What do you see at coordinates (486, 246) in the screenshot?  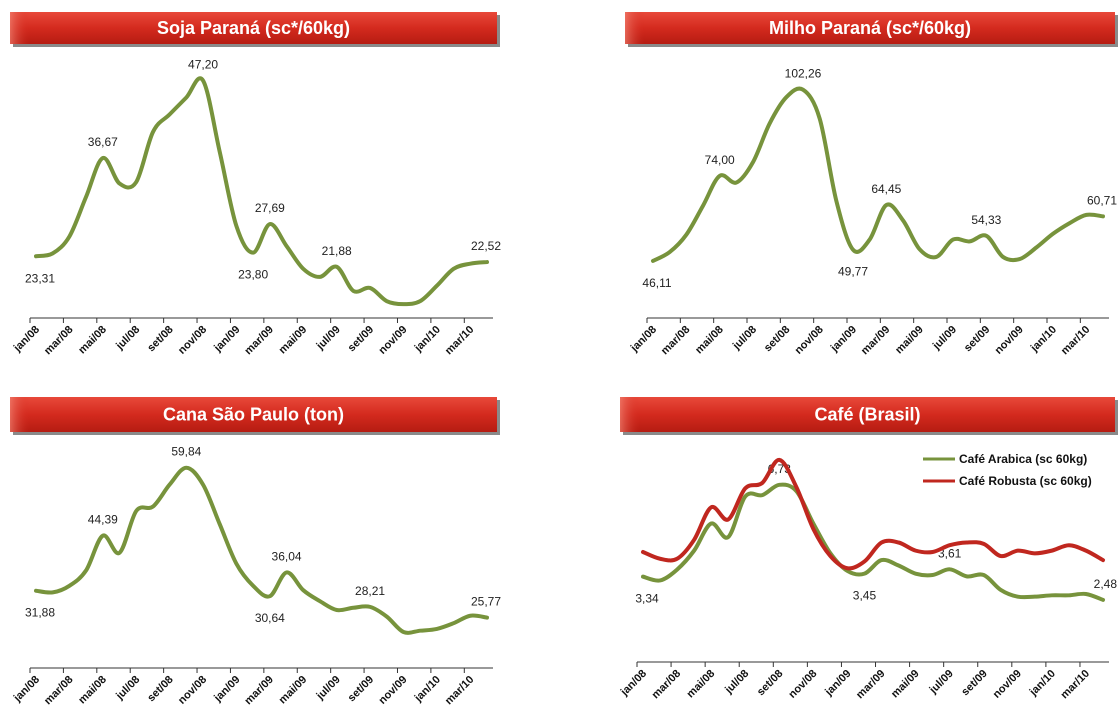 I see `data-label: 22,52` at bounding box center [486, 246].